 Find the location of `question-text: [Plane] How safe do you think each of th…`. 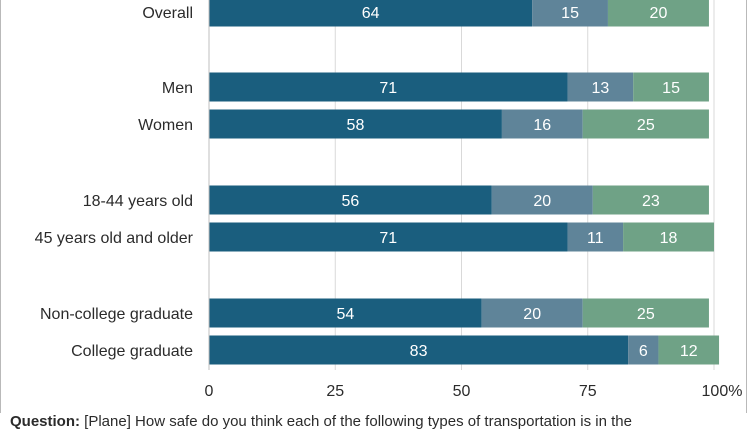

question-text: [Plane] How safe do you think each of th… is located at coordinates (358, 421).